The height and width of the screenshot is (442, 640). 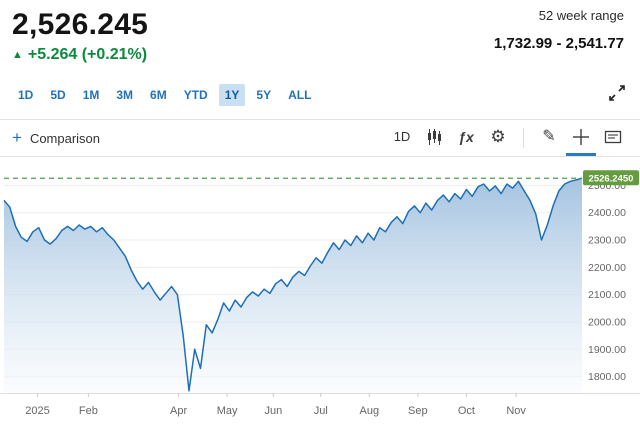 I want to click on week-range-block: 52 week range 1,732.99 - 2,541.77, so click(x=559, y=36).